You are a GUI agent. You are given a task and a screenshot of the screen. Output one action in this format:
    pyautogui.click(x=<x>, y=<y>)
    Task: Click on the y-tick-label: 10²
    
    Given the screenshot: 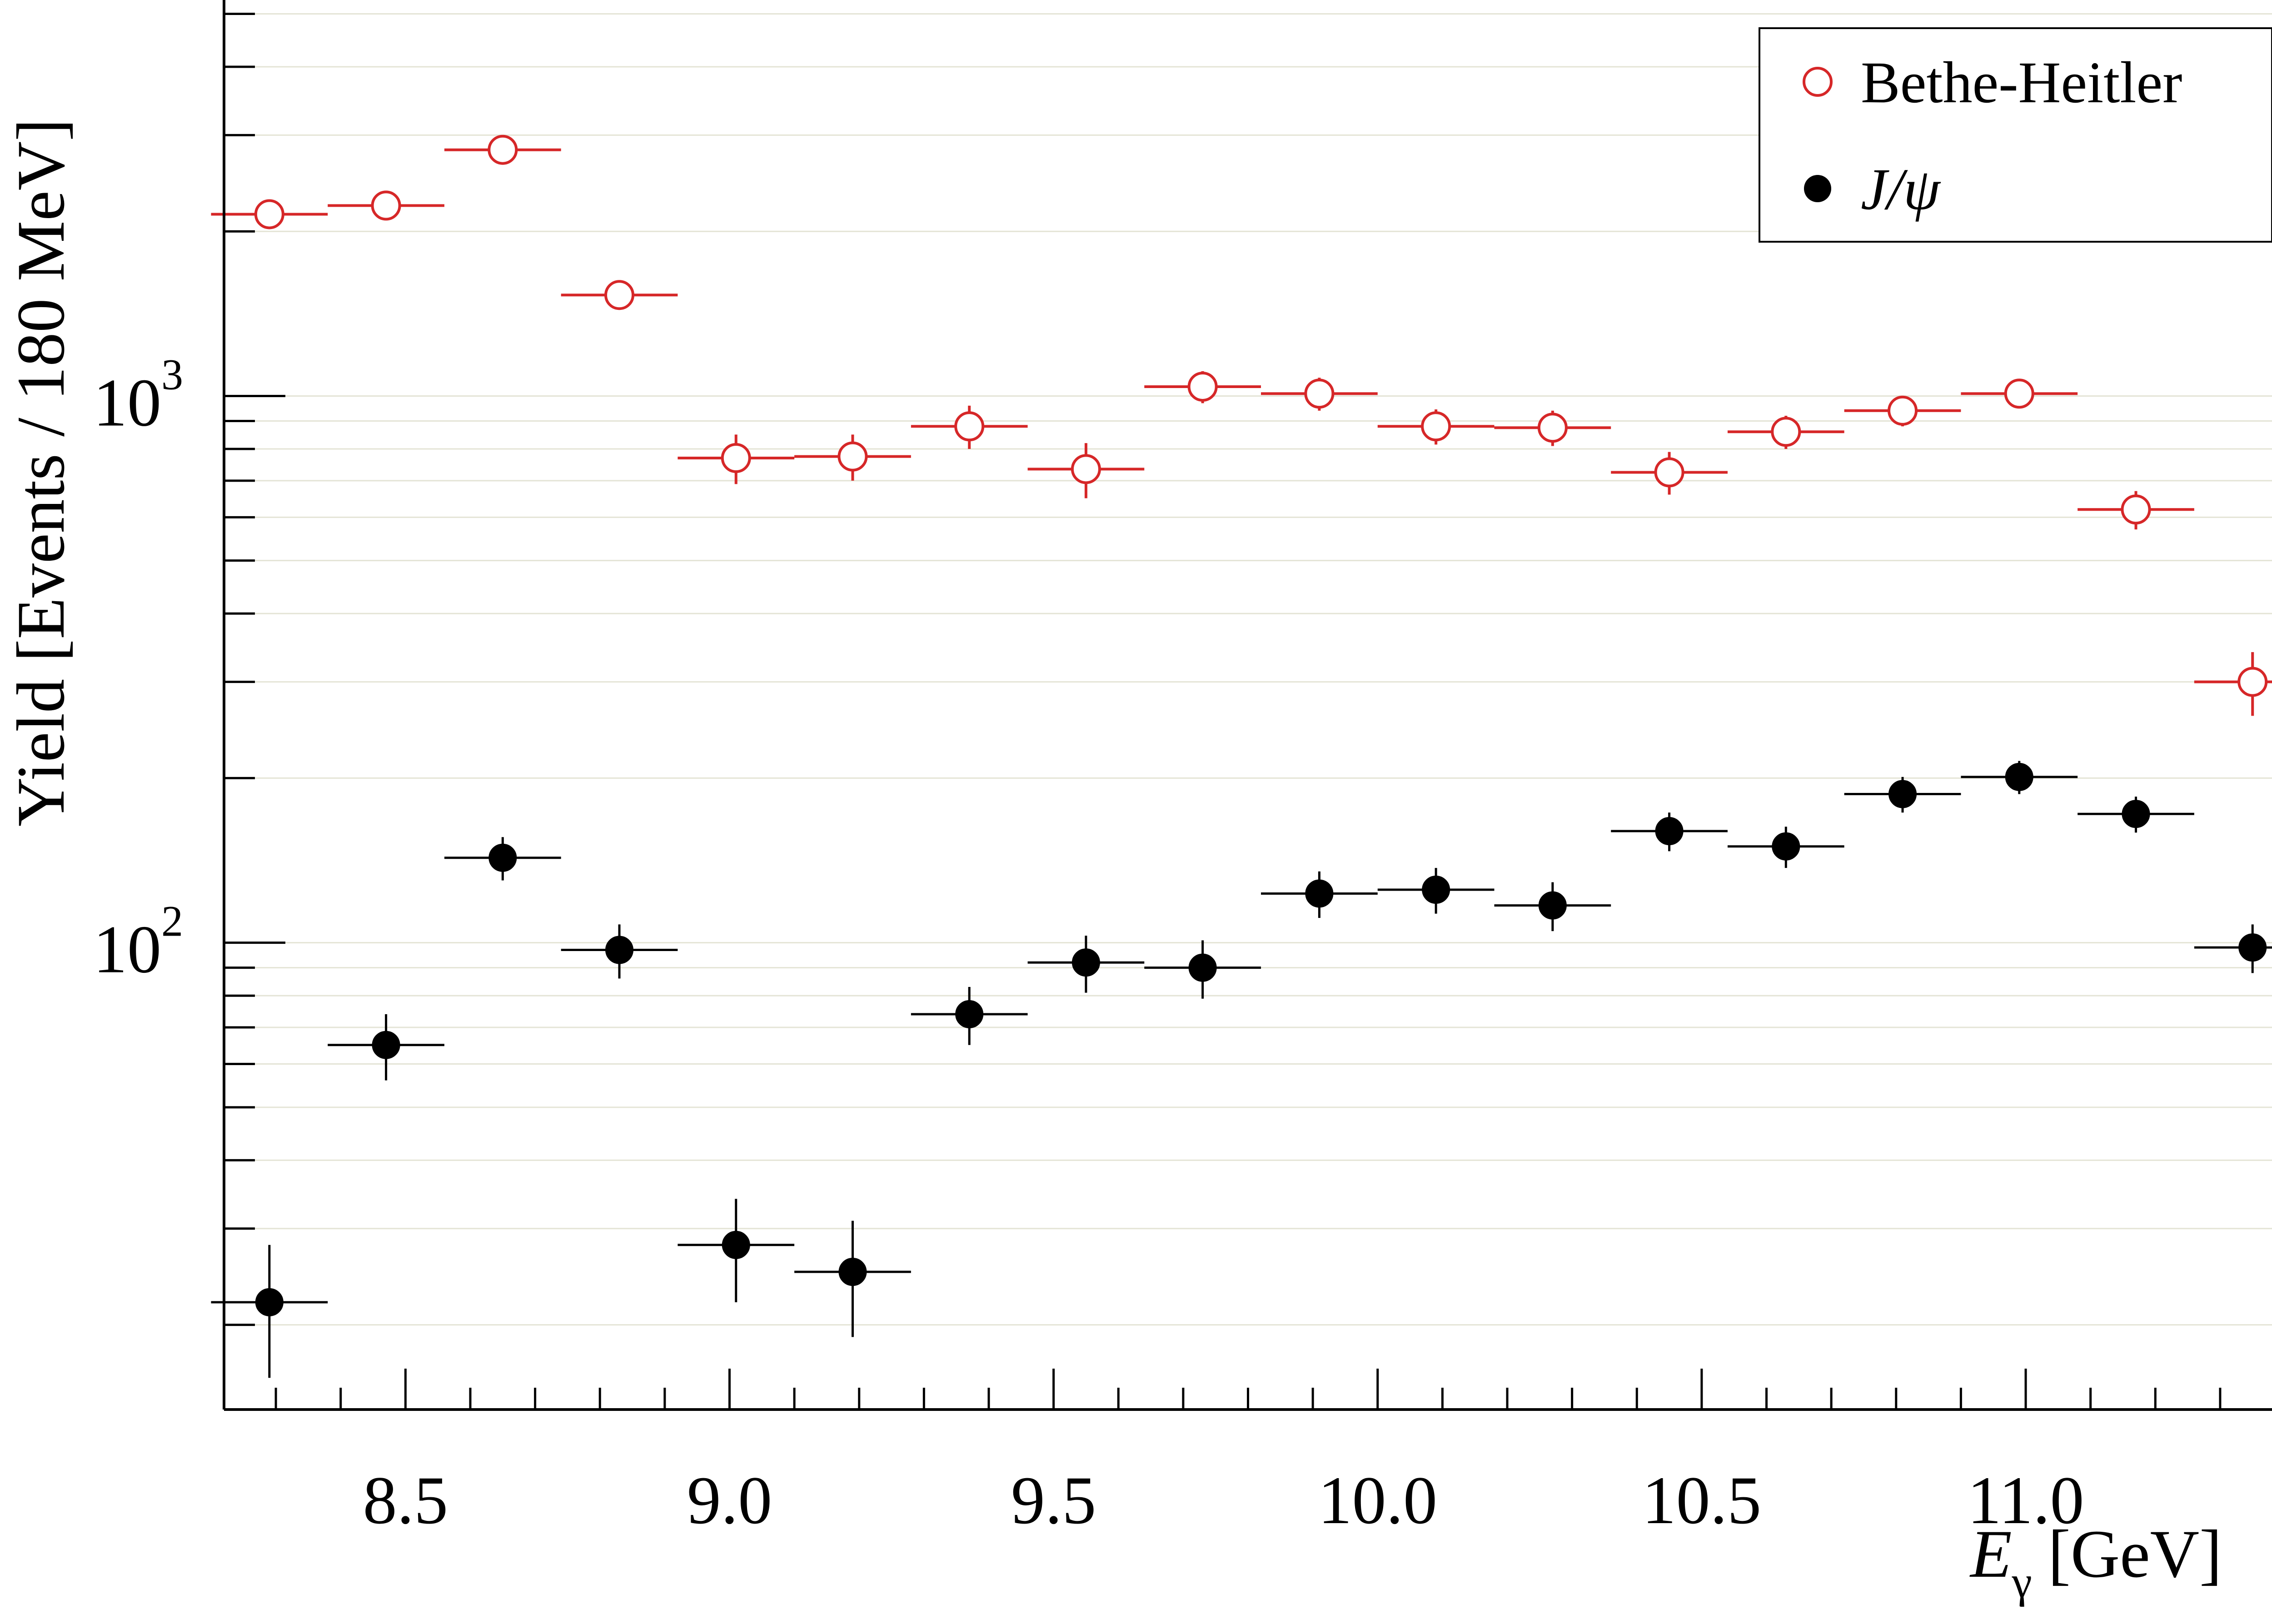 What is the action you would take?
    pyautogui.click(x=138, y=942)
    